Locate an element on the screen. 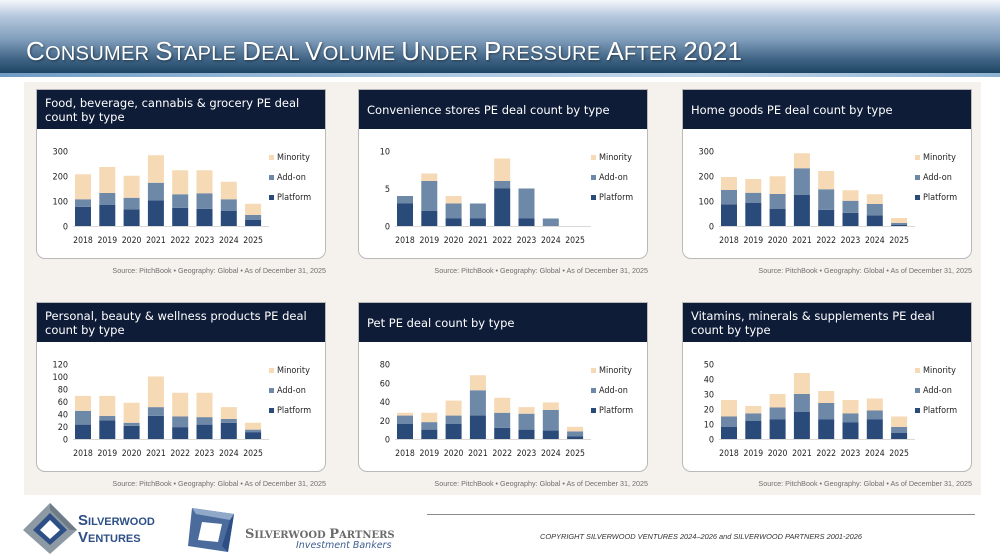 The height and width of the screenshot is (560, 1000). chart-title: Home goods PE deal count by type is located at coordinates (827, 109).